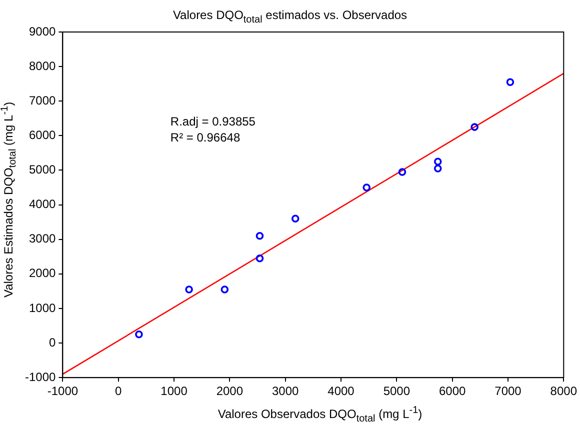 The image size is (580, 428). What do you see at coordinates (40, 377) in the screenshot?
I see `y-tick-label: -1000` at bounding box center [40, 377].